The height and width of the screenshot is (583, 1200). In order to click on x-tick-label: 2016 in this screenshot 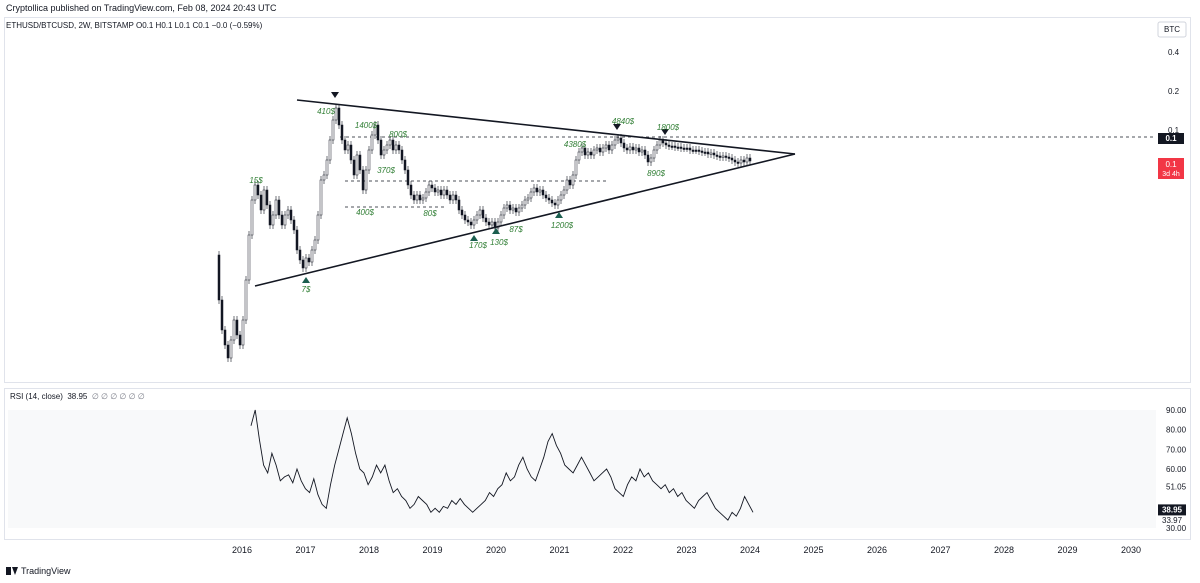, I will do `click(242, 550)`.